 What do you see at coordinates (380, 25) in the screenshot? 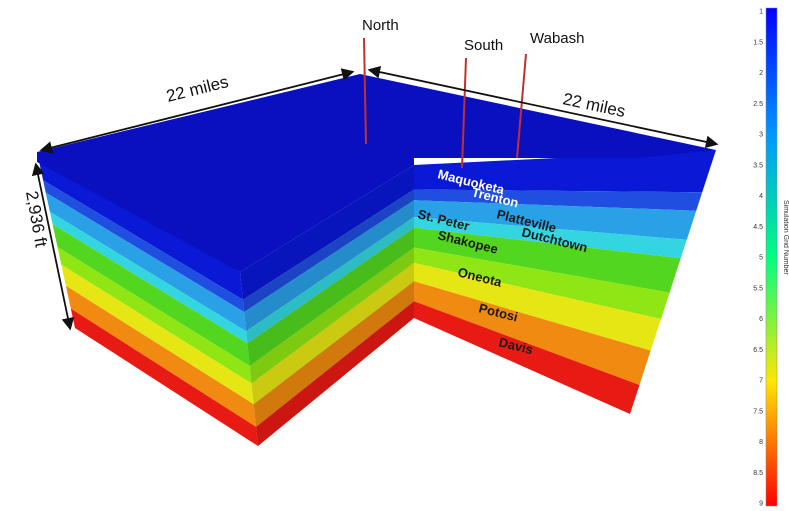
I see `well-label-north: North` at bounding box center [380, 25].